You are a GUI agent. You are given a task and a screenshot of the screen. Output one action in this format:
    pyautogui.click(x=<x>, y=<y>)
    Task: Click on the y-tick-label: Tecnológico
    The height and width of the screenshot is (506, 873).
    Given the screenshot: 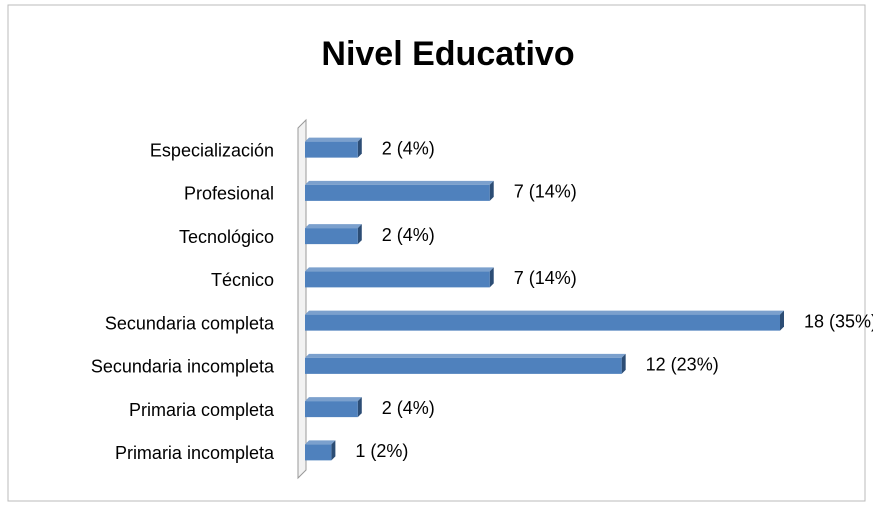 What is the action you would take?
    pyautogui.click(x=226, y=237)
    